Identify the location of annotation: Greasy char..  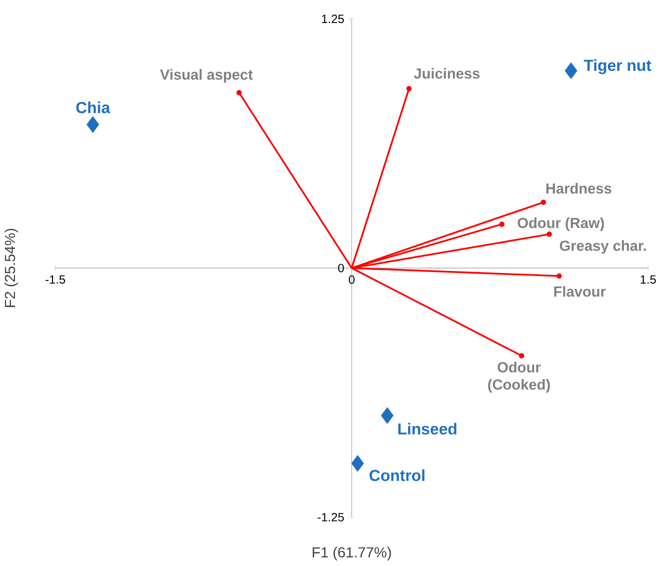
(603, 247).